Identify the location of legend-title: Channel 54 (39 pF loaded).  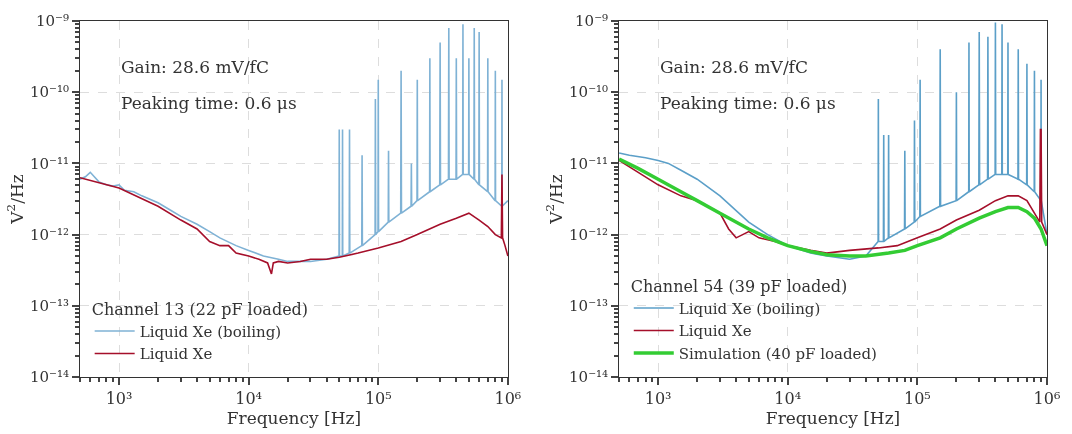
(739, 286).